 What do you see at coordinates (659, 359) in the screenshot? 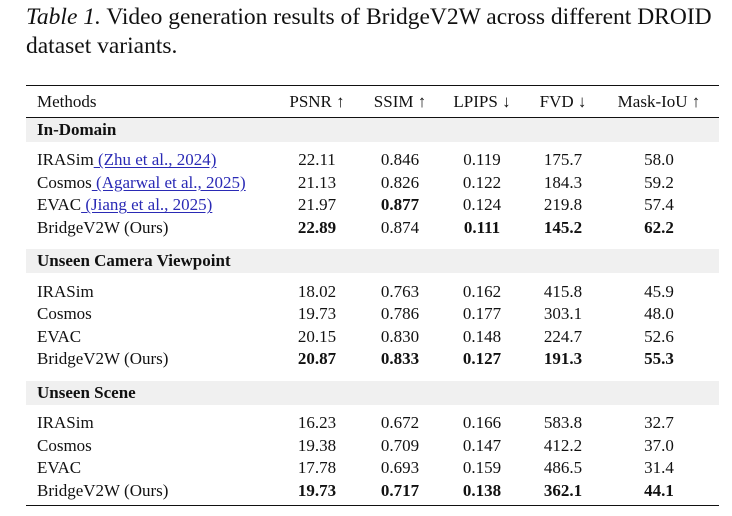
I see `mask-iou-cell: 55.3` at bounding box center [659, 359].